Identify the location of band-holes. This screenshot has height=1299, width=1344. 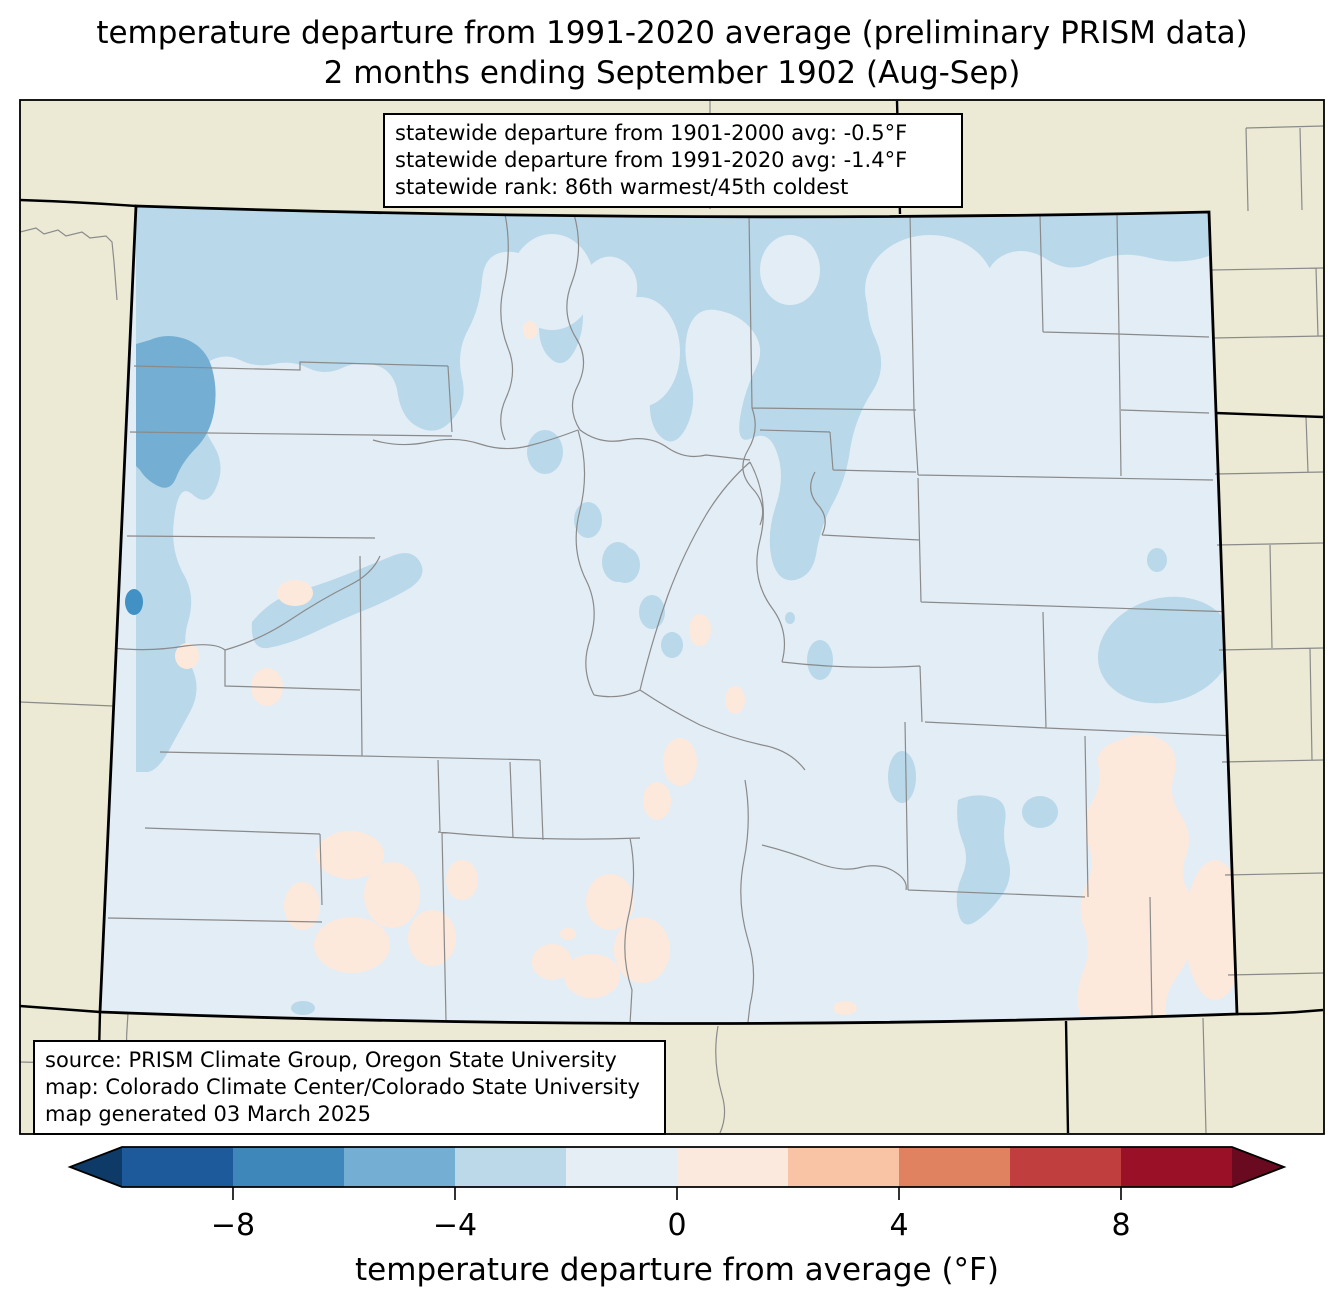
(752, 320).